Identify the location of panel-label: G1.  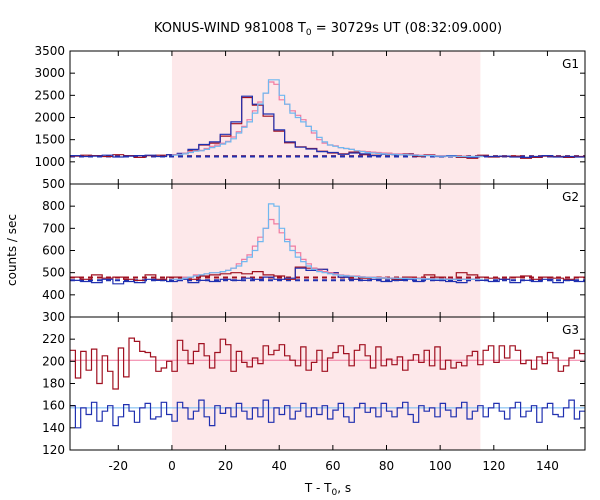
(570, 64).